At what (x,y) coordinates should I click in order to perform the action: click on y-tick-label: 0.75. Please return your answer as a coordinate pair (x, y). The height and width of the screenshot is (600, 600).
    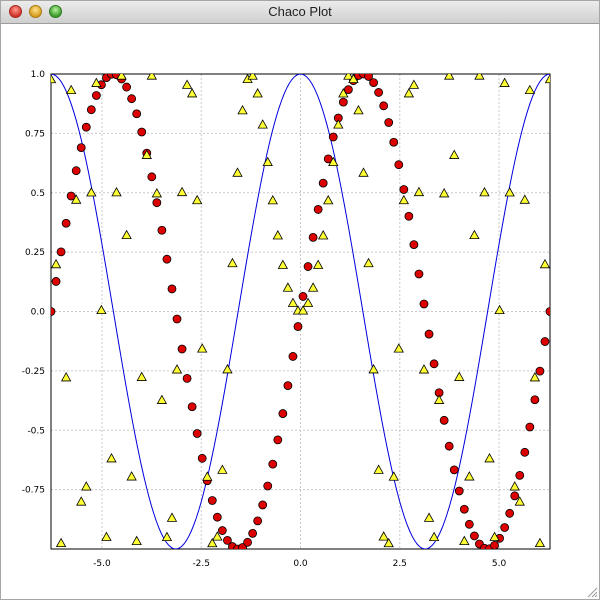
    Looking at the image, I should click on (35, 134).